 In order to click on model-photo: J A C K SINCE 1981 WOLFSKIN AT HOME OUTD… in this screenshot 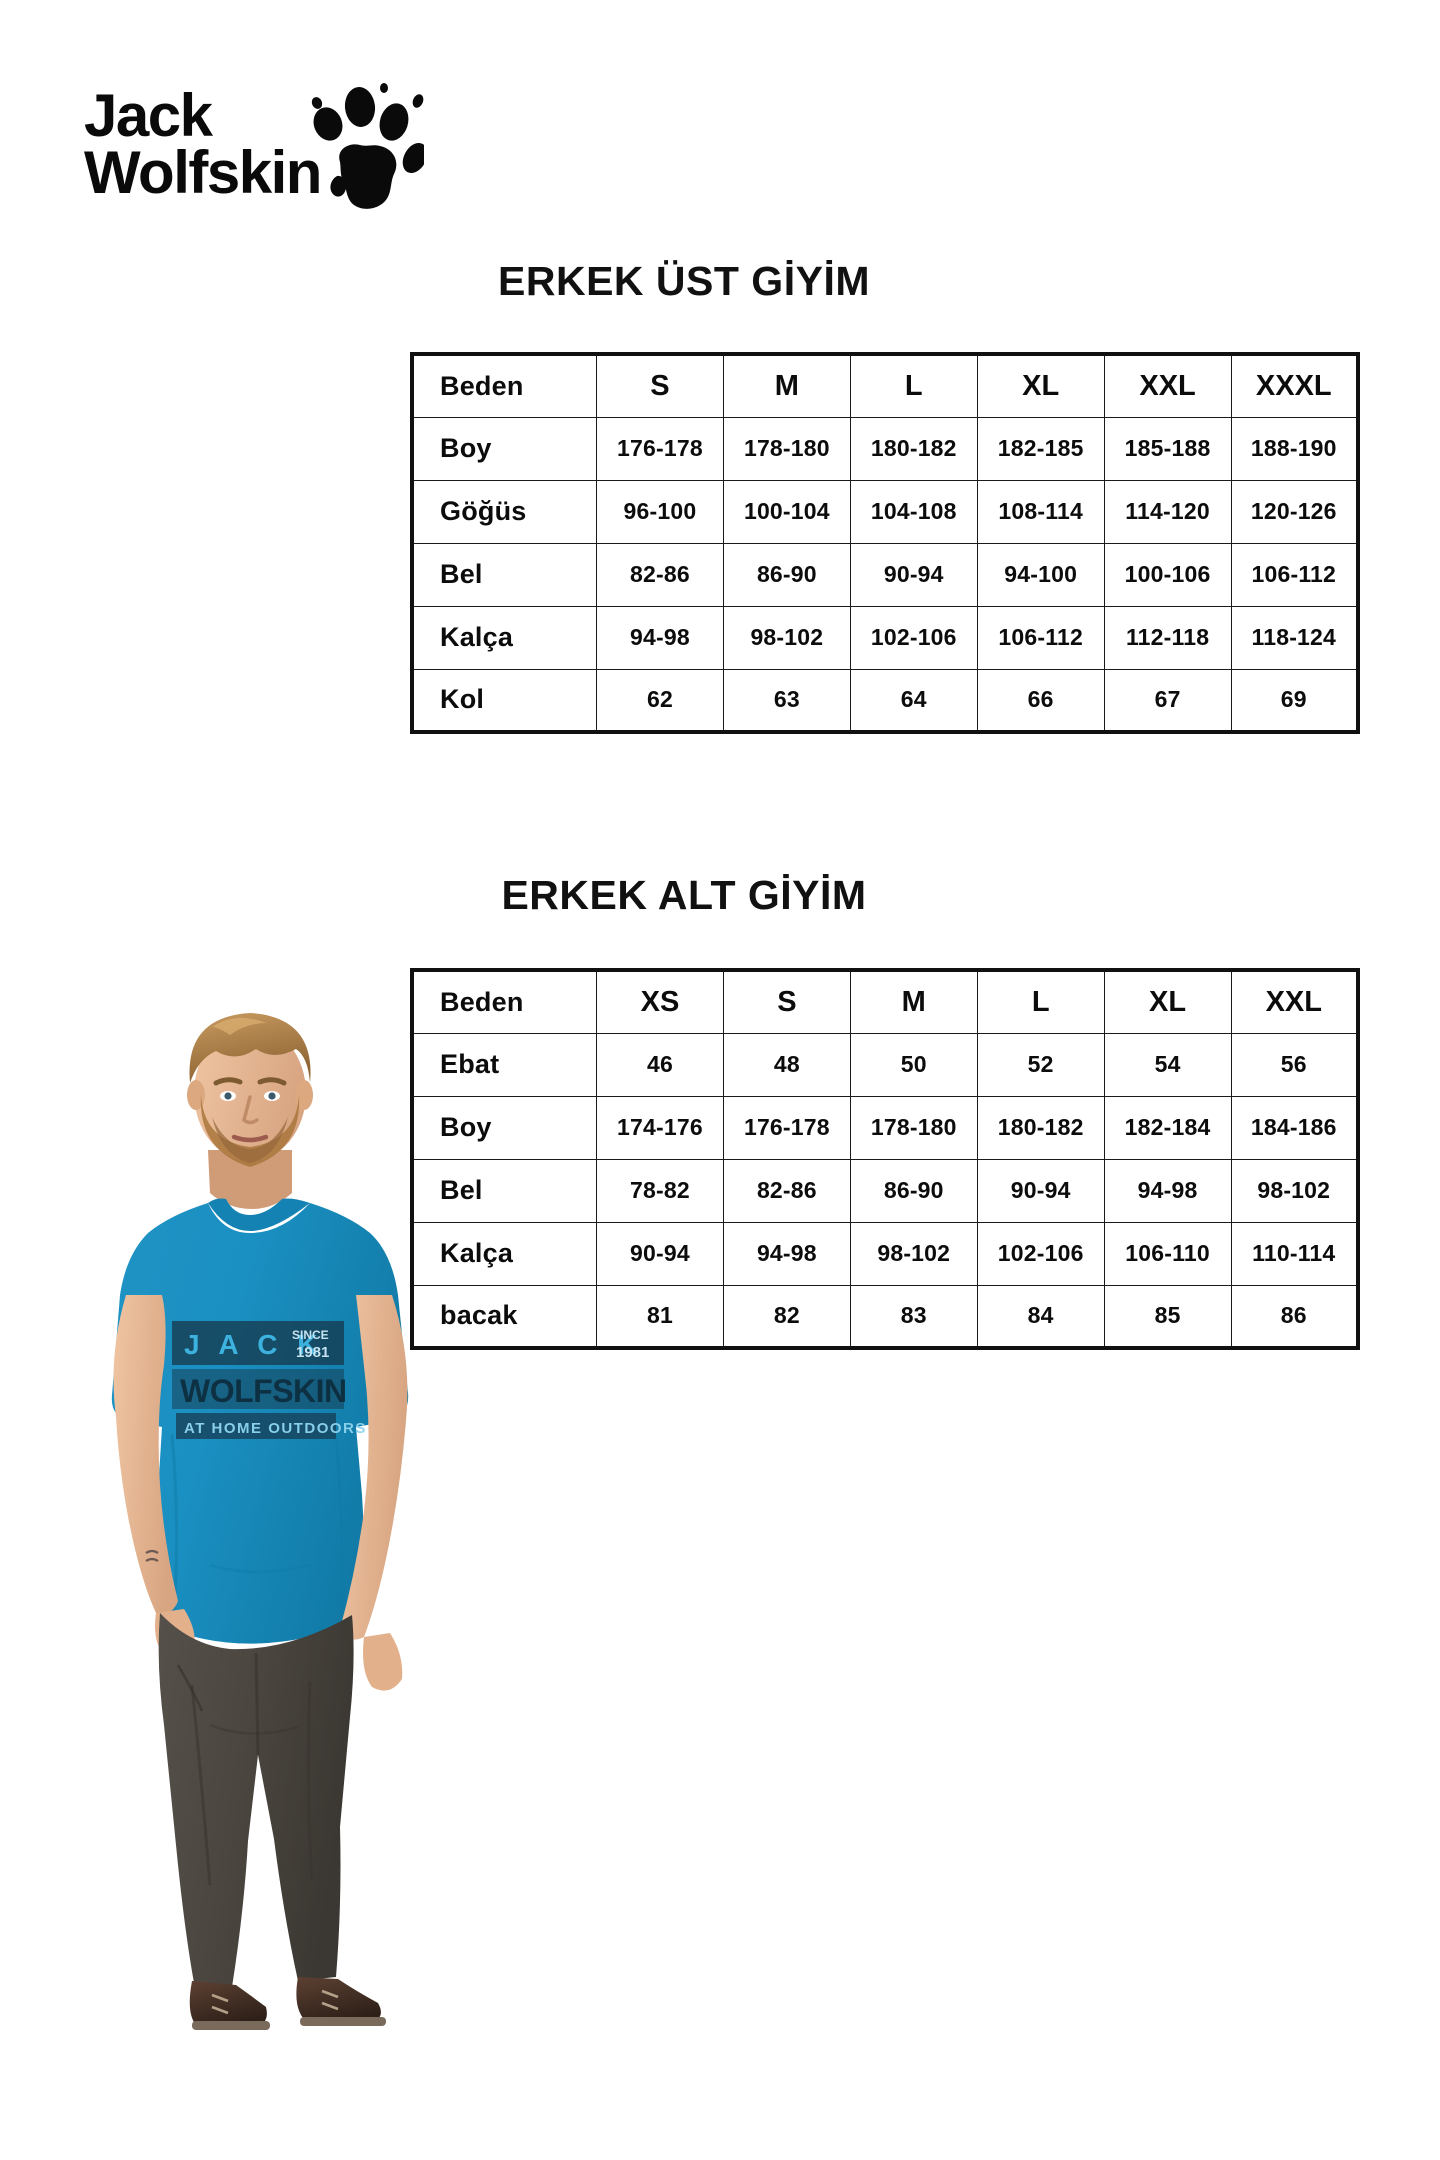, I will do `click(270, 1515)`.